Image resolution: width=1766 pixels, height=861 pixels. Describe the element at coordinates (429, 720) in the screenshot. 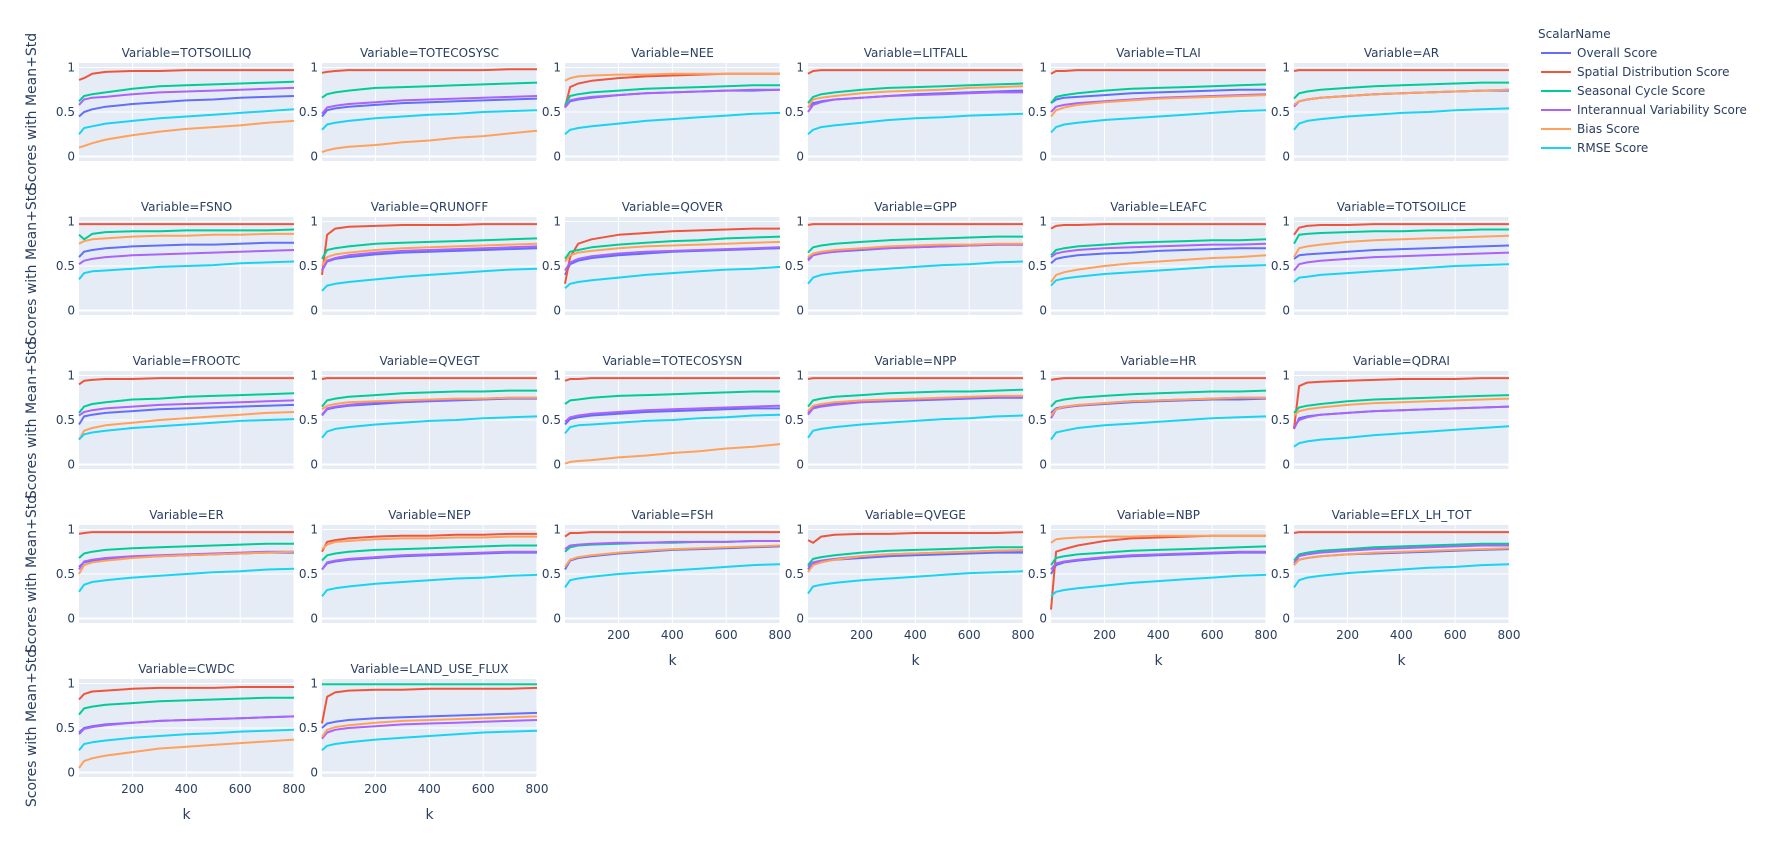

I see `series-line-land-use-flux-overall-score` at that location.